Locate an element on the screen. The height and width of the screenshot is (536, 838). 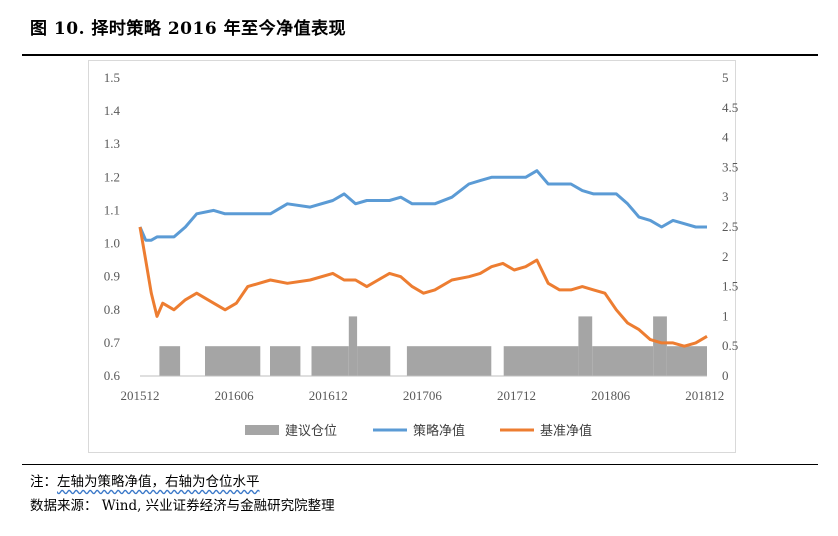
strategy-line is located at coordinates (422, 205).